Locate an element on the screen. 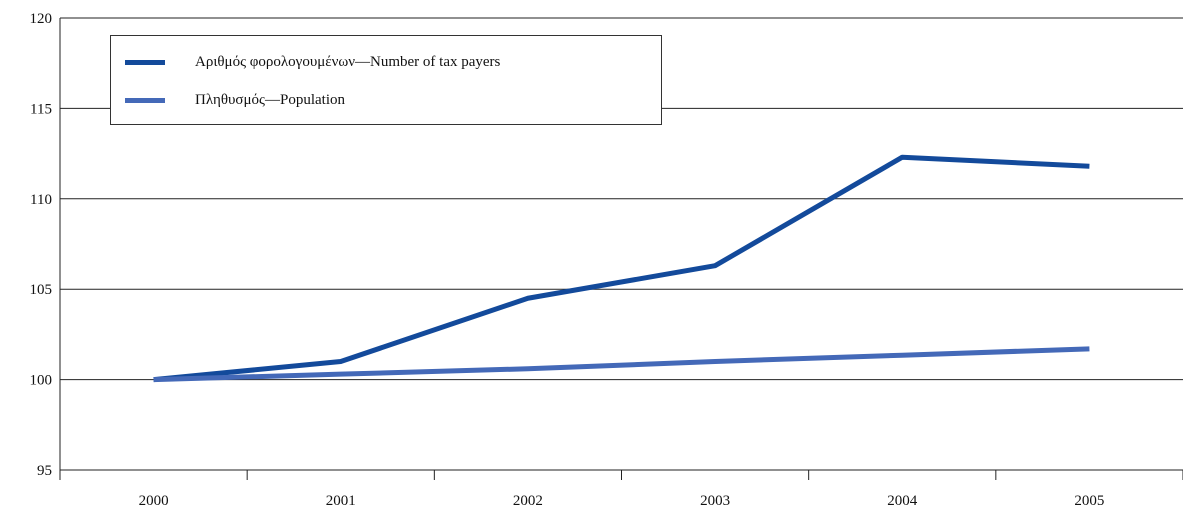 Image resolution: width=1183 pixels, height=507 pixels. y-tick-label: 115 is located at coordinates (41, 109).